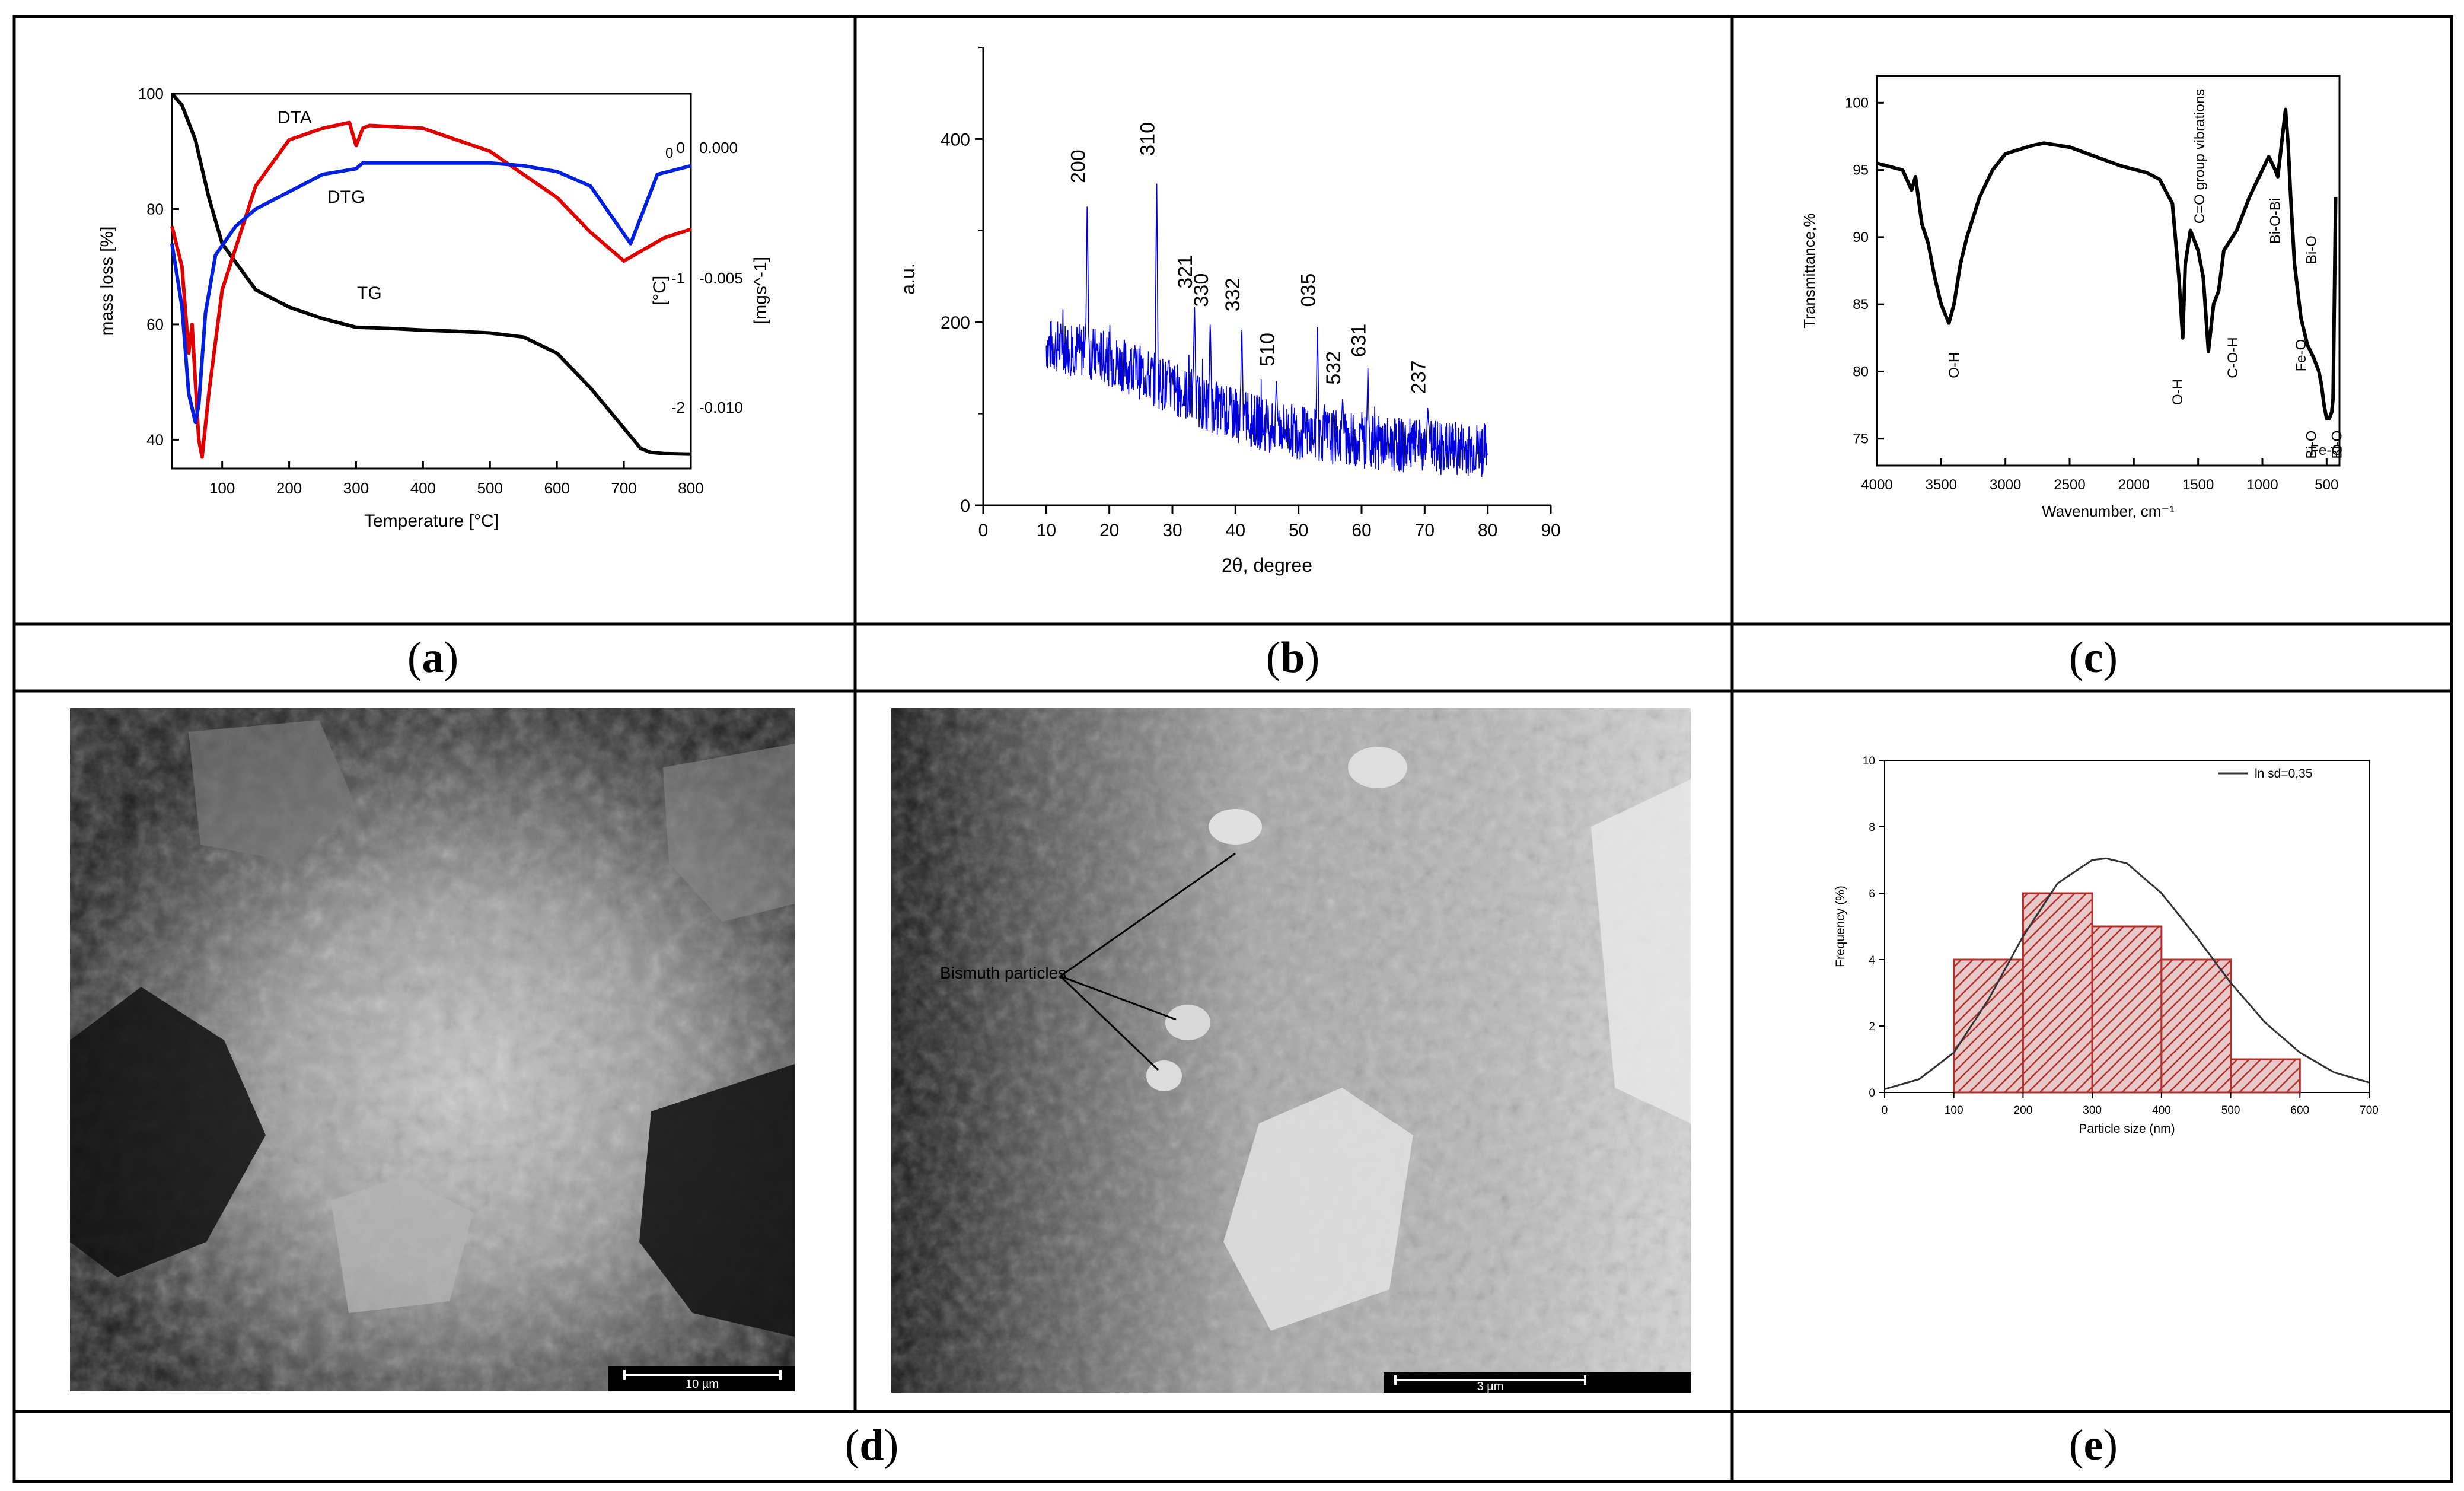 The width and height of the screenshot is (2464, 1491). I want to click on peak-label: 321, so click(1185, 272).